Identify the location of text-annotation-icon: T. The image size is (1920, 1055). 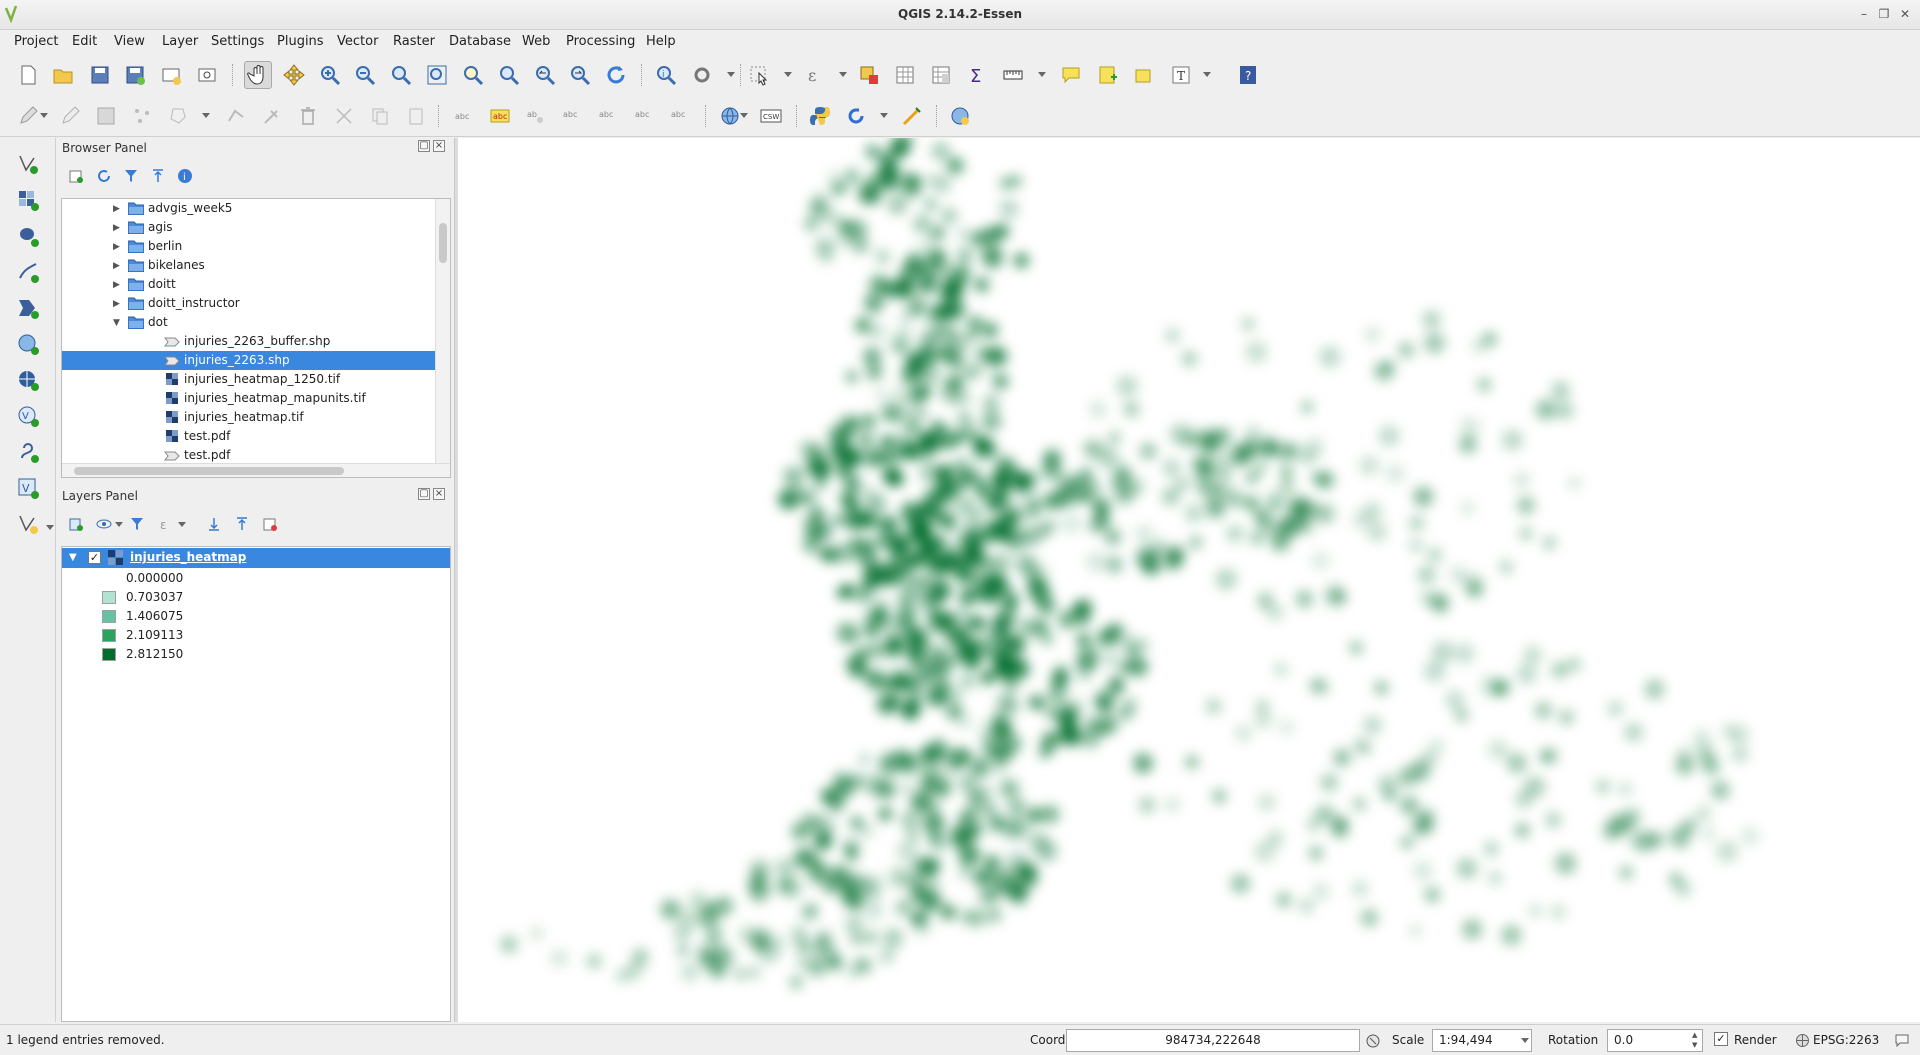
(1181, 75).